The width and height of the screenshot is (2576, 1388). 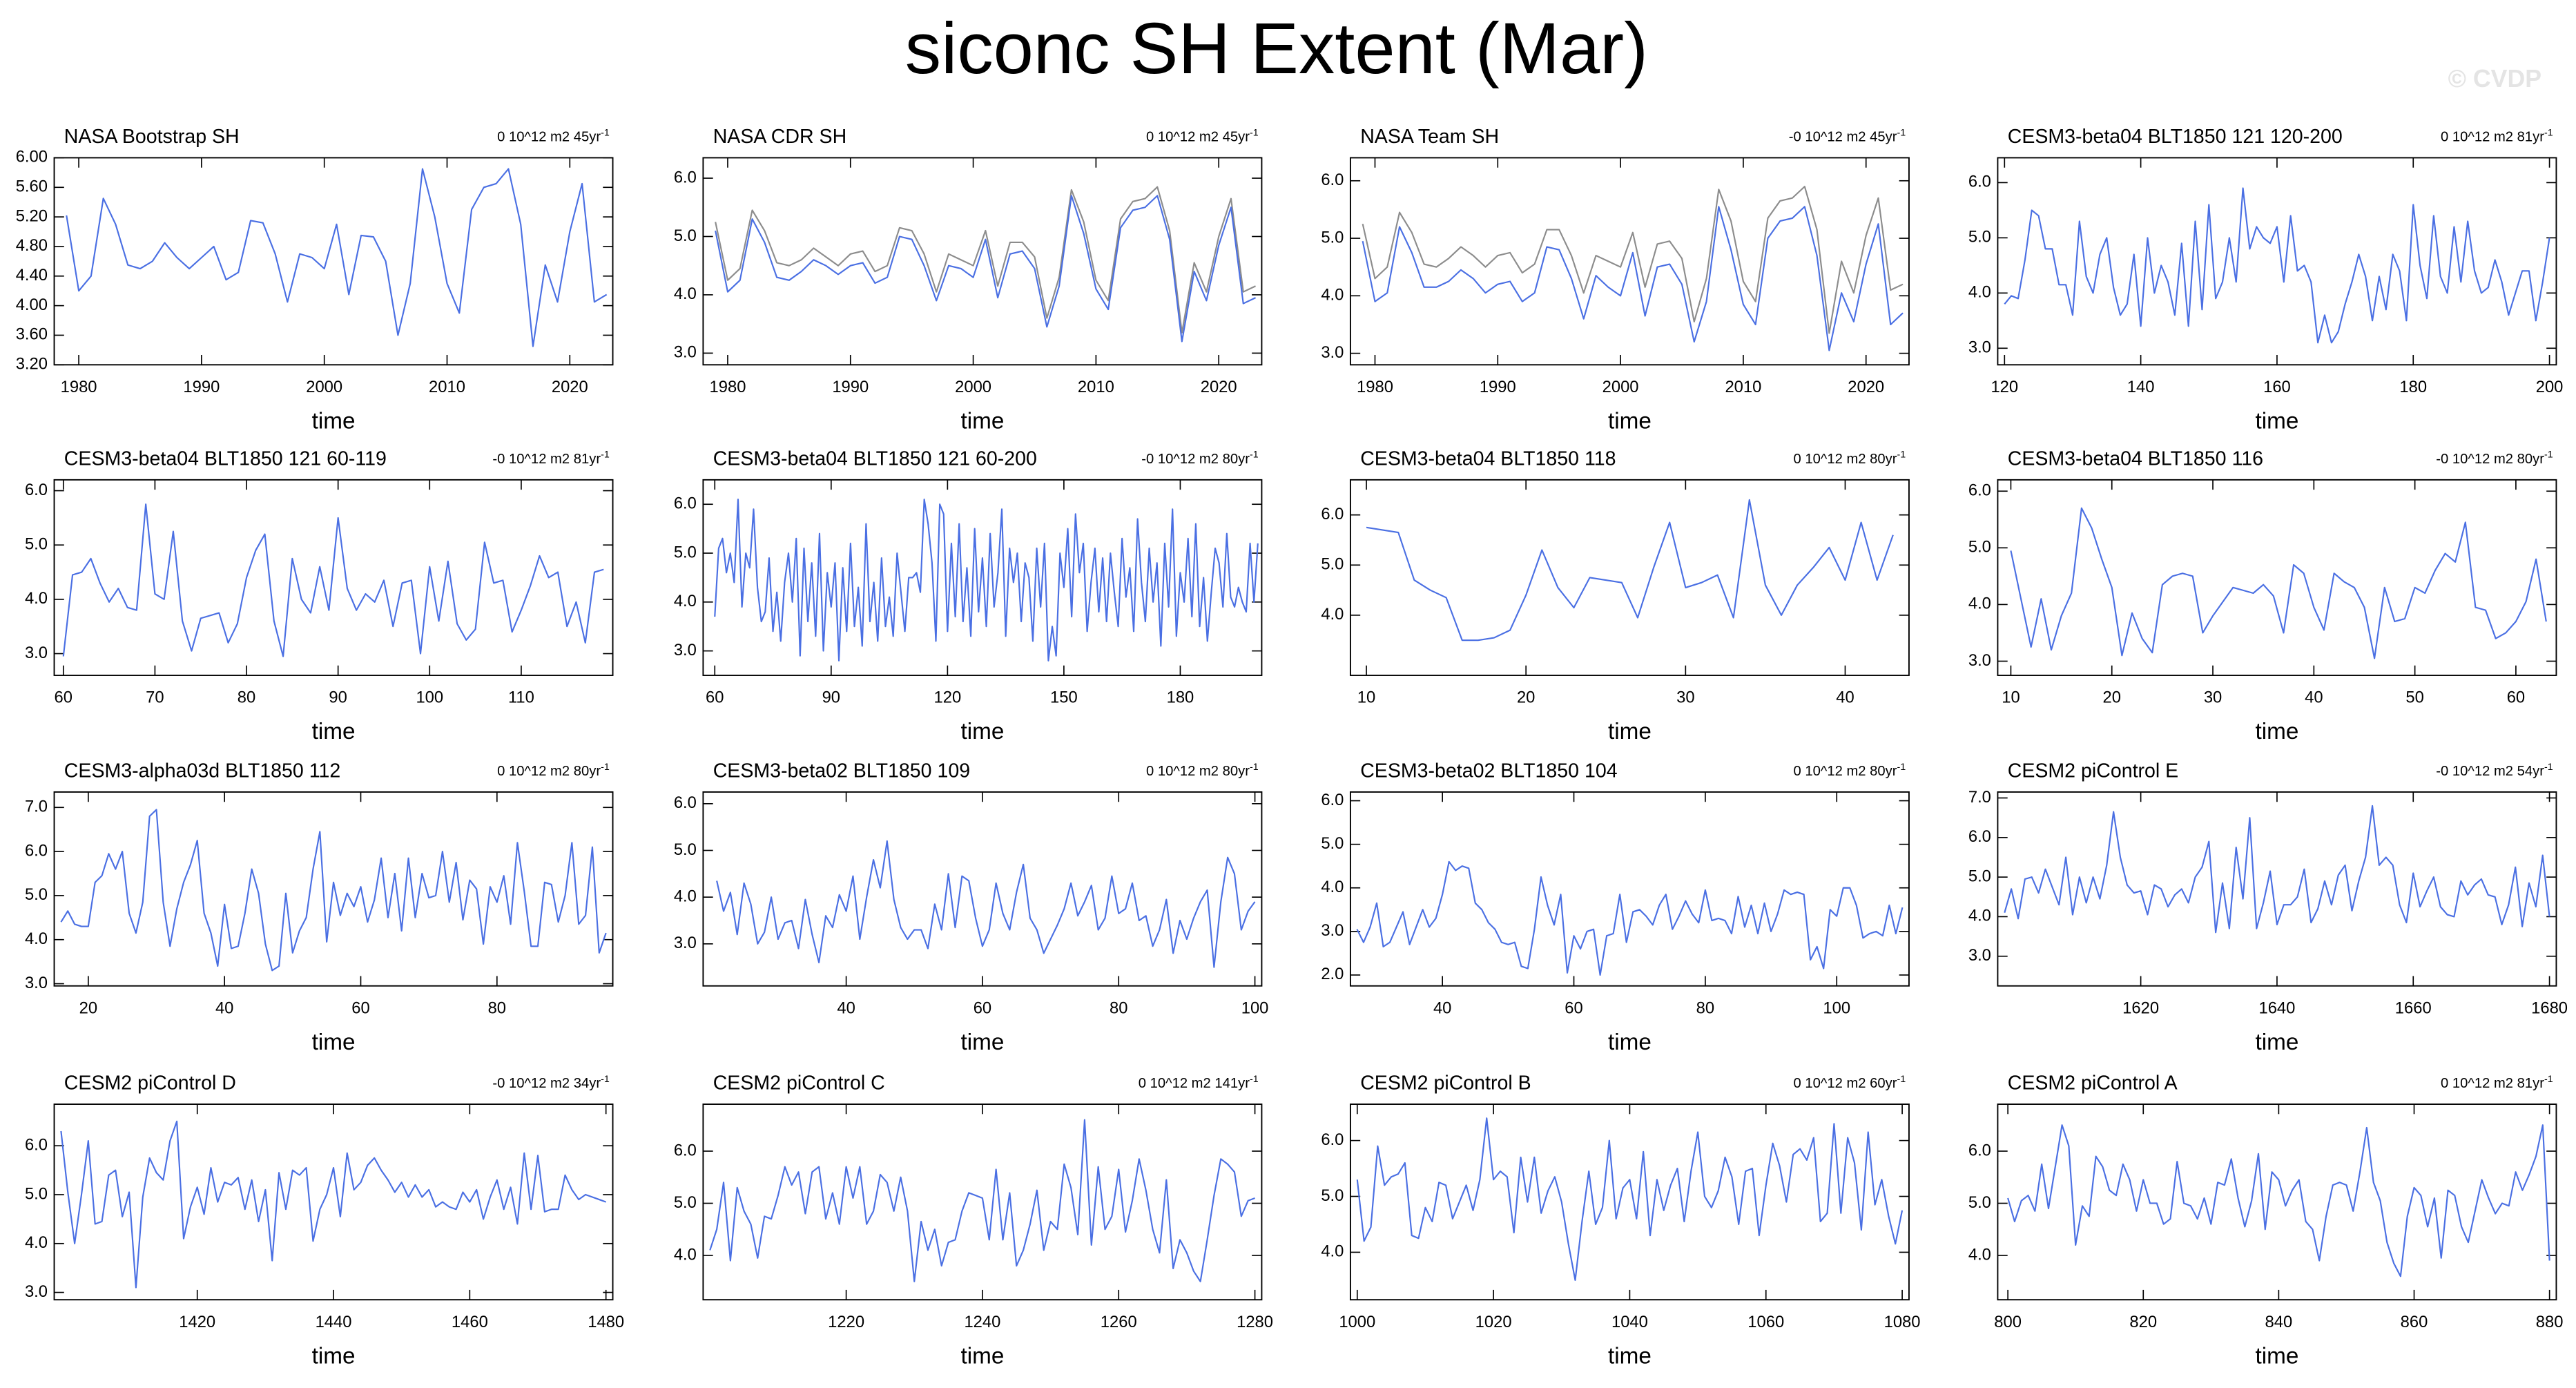 I want to click on subtitle-text: -0 10^12 m2 80yr, so click(x=2490, y=459).